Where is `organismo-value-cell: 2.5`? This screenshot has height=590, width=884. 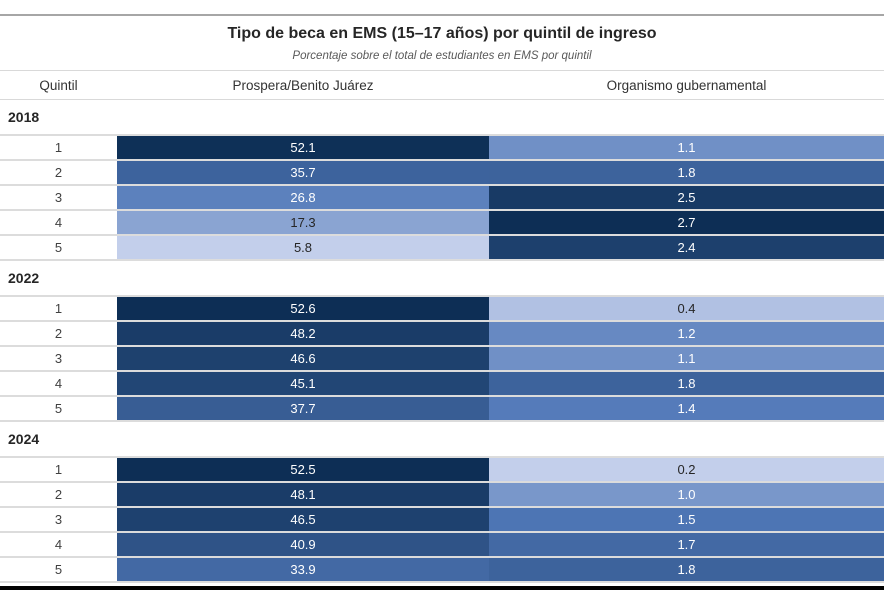 organismo-value-cell: 2.5 is located at coordinates (686, 197).